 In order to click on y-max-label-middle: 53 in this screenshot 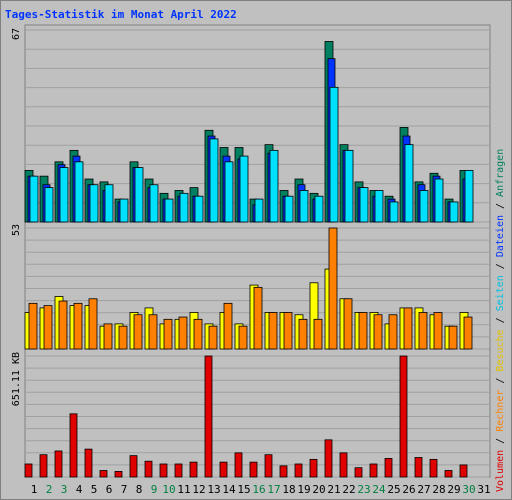, I will do `click(16, 230)`.